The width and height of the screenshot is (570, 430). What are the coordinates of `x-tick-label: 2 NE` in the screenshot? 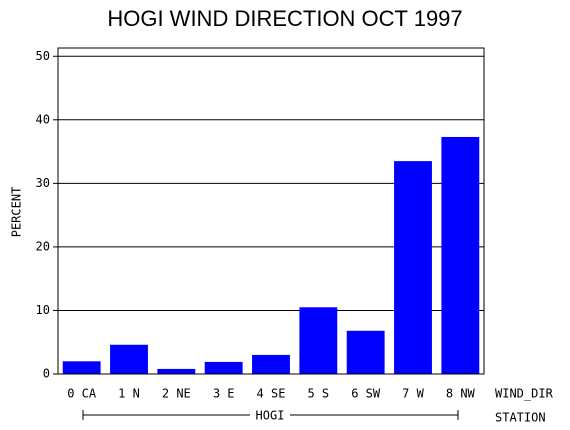 It's located at (176, 394).